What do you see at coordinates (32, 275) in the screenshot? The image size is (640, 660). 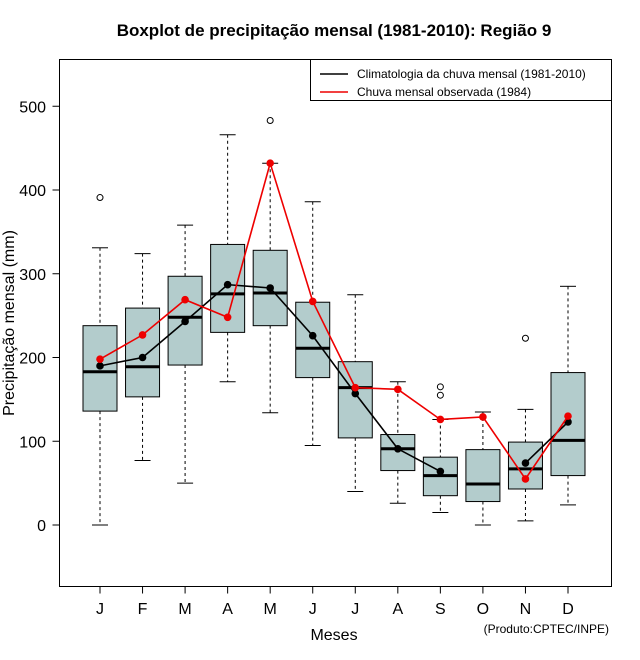 I see `y-tick-label: 300` at bounding box center [32, 275].